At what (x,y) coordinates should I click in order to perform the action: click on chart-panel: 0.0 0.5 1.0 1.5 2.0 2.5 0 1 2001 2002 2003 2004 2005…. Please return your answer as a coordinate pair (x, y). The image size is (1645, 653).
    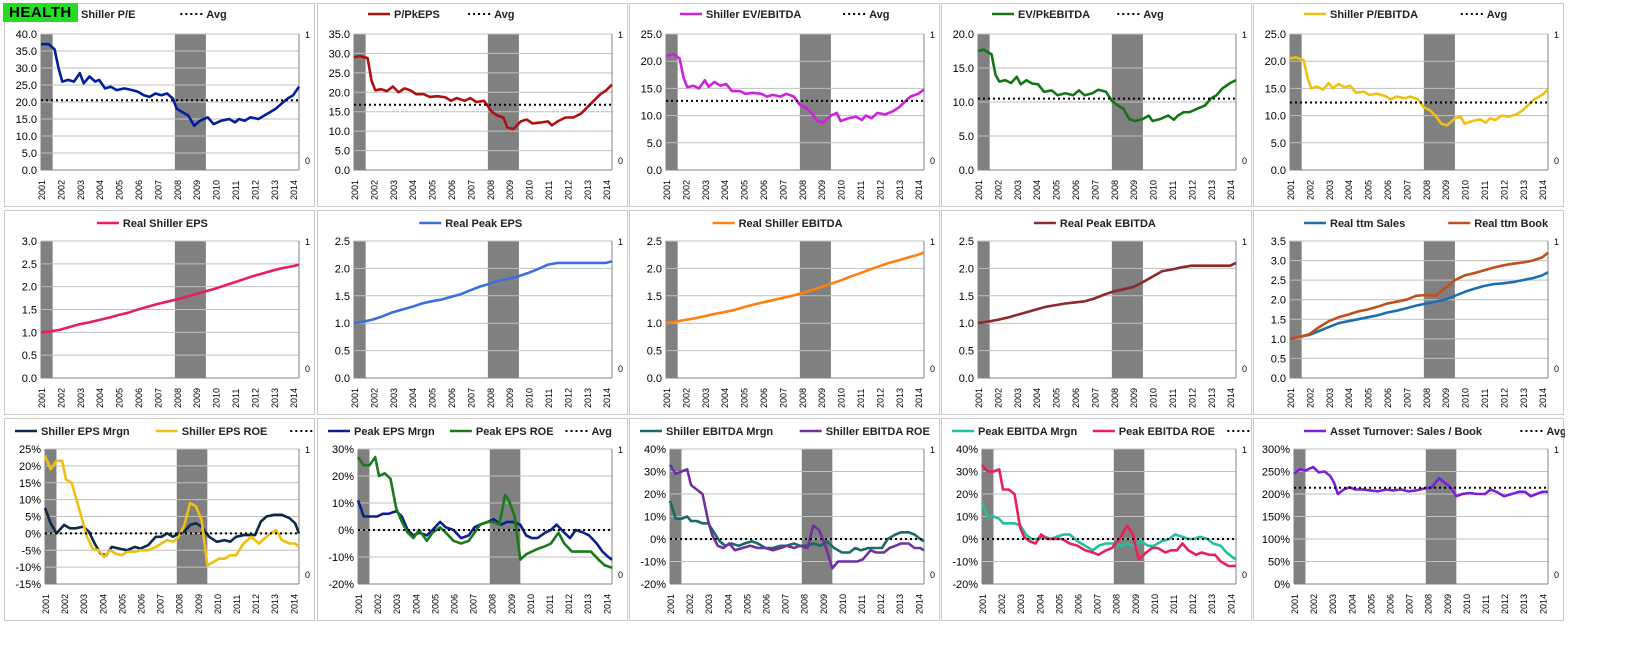
    Looking at the image, I should click on (784, 312).